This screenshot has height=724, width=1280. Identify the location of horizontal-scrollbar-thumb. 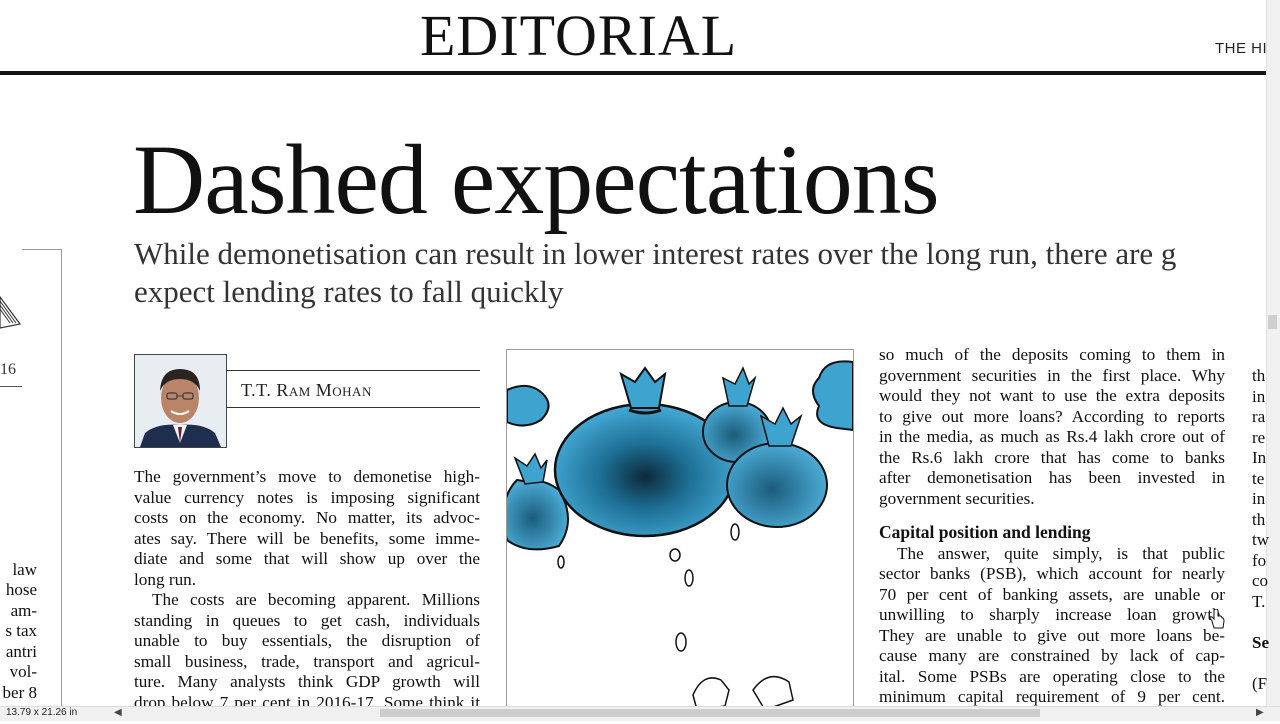
(710, 713).